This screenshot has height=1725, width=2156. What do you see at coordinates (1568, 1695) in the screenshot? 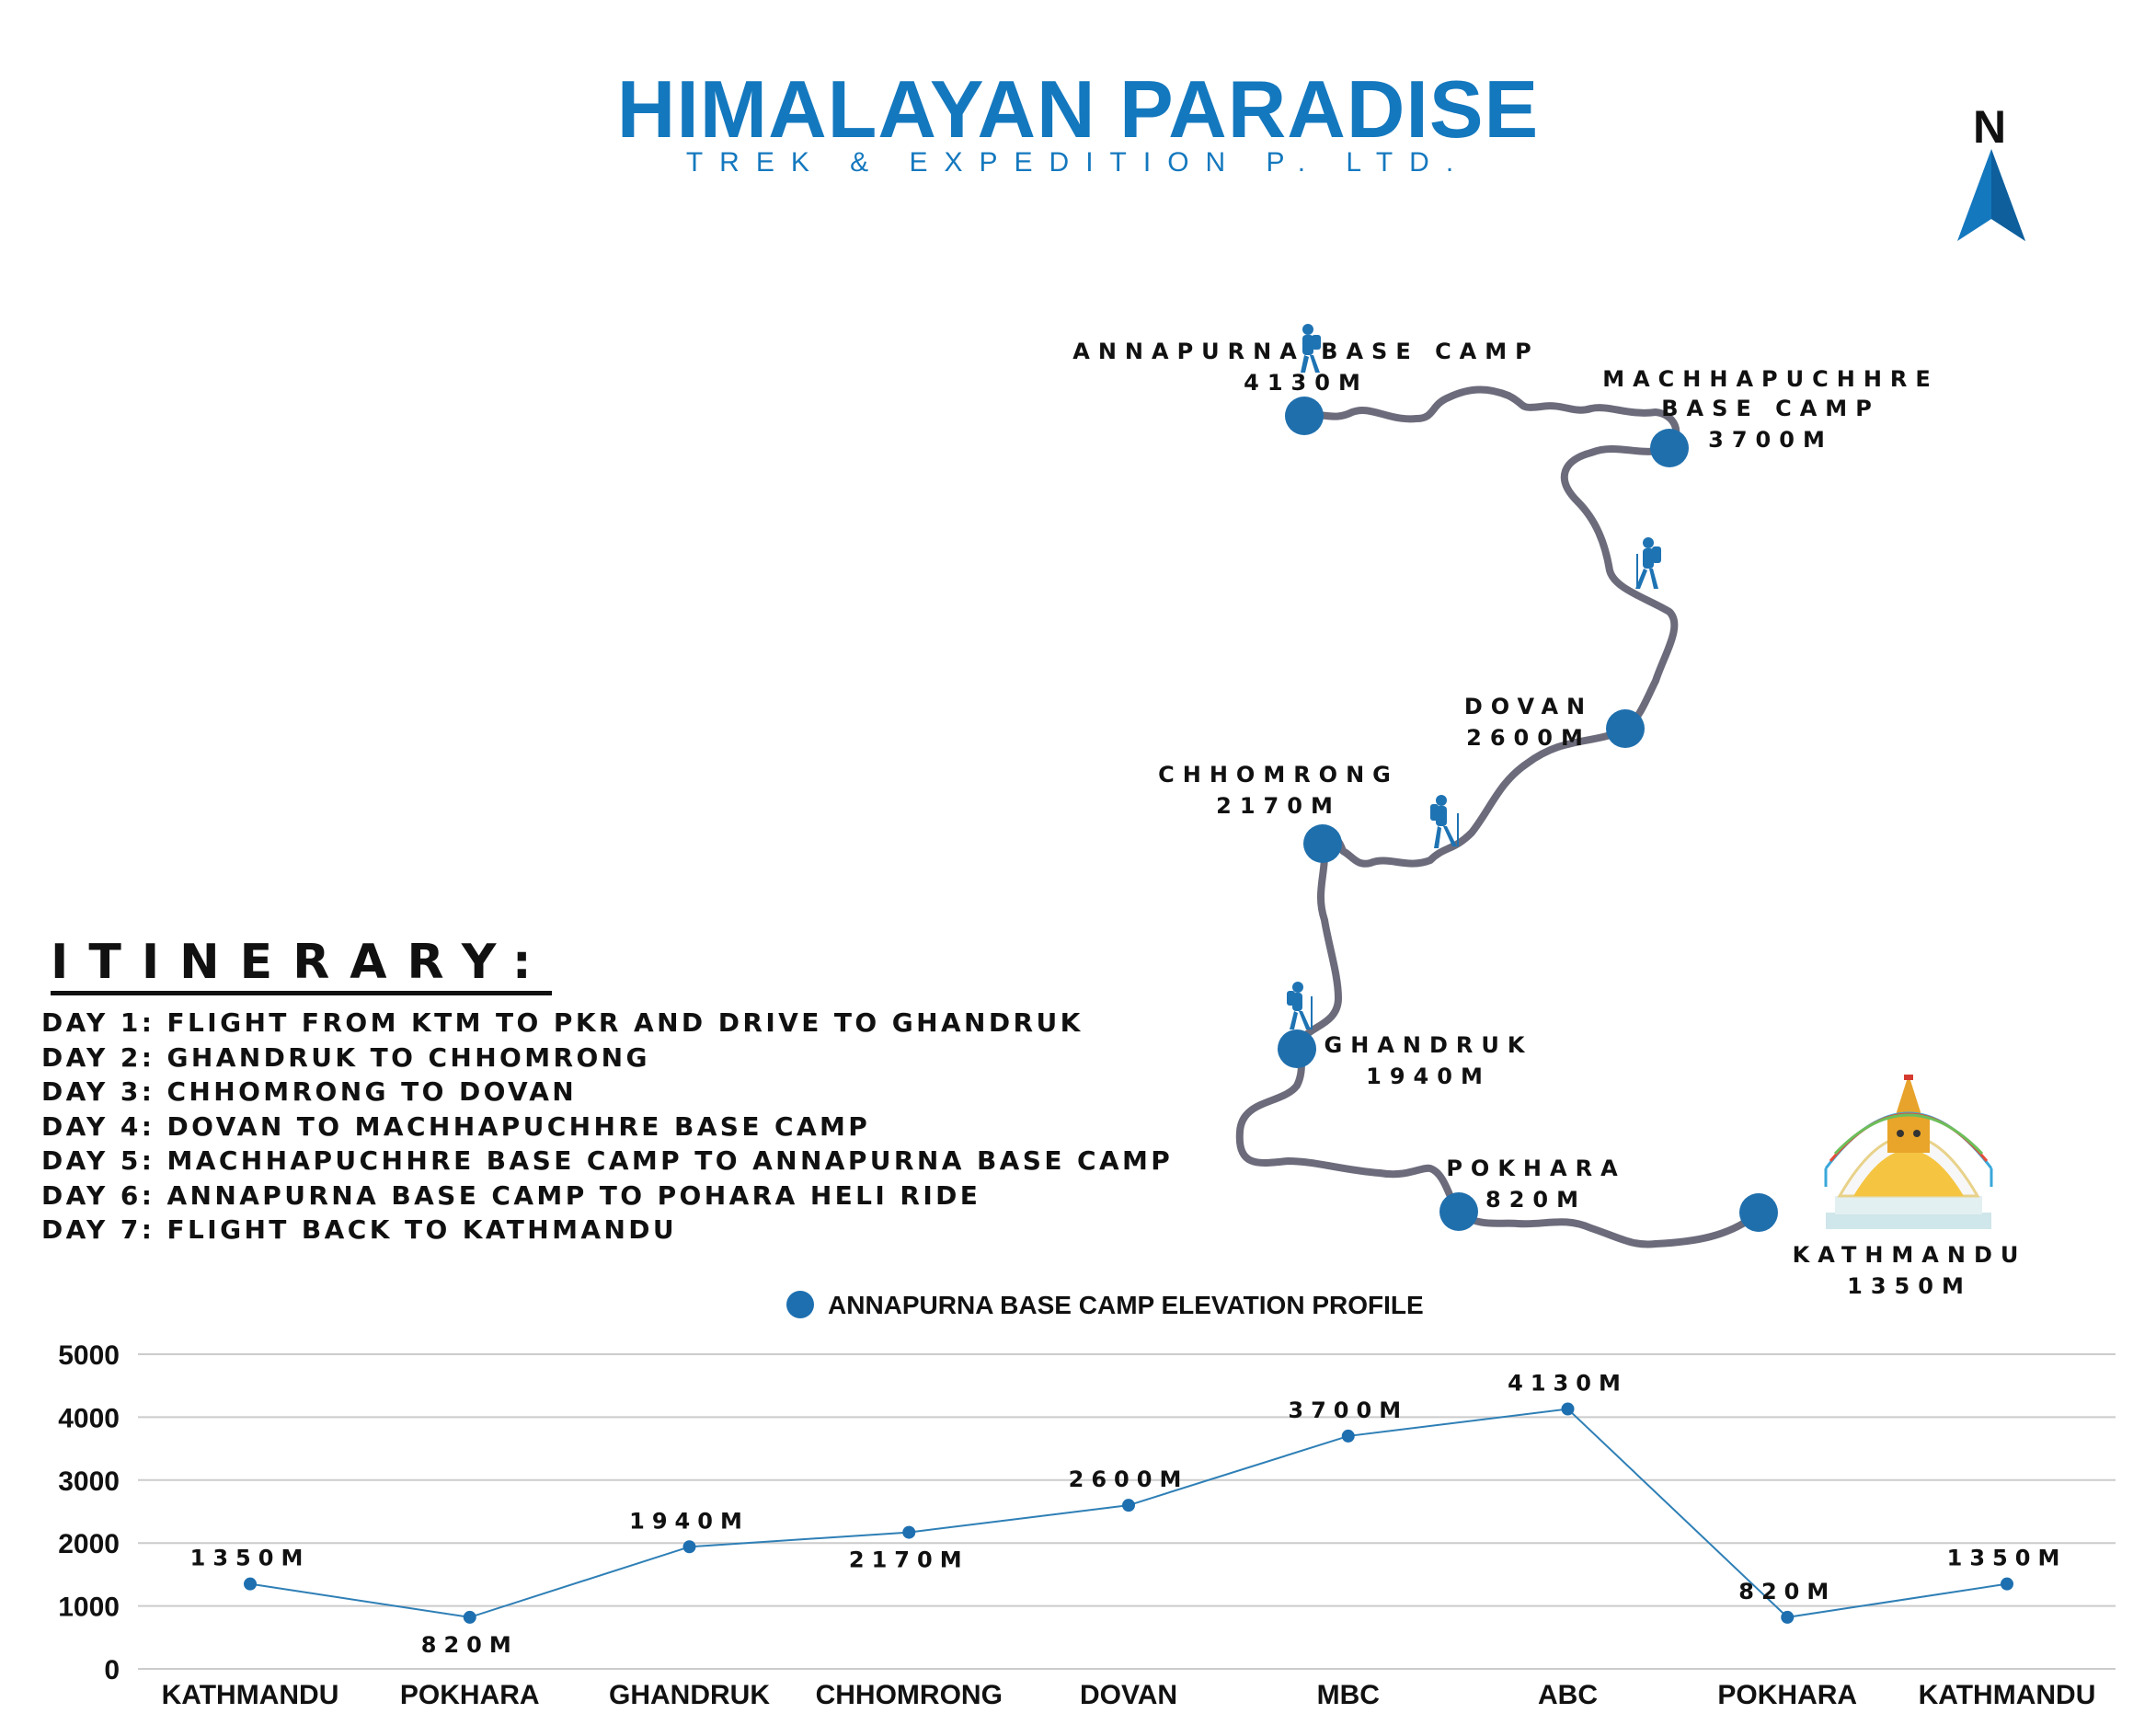
I see `x-tick-label: ABC` at bounding box center [1568, 1695].